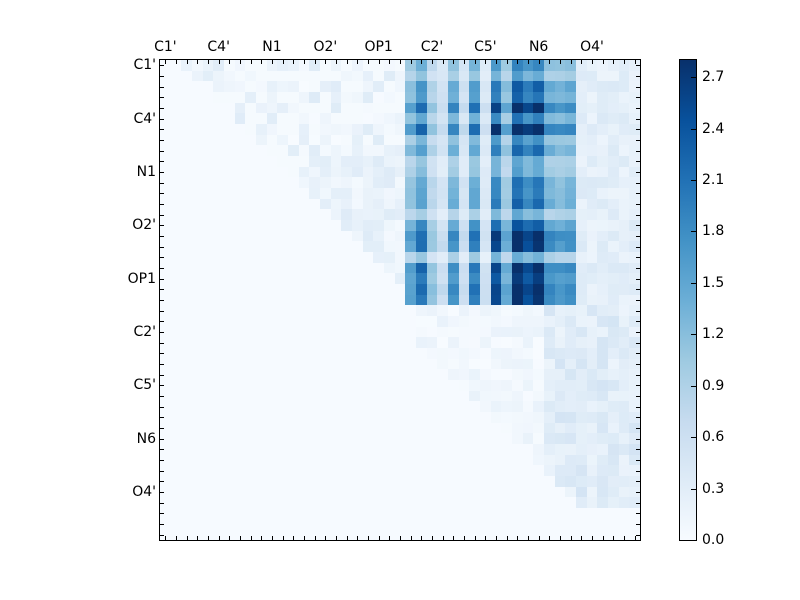  What do you see at coordinates (141, 278) in the screenshot?
I see `y-tick-label: OP1` at bounding box center [141, 278].